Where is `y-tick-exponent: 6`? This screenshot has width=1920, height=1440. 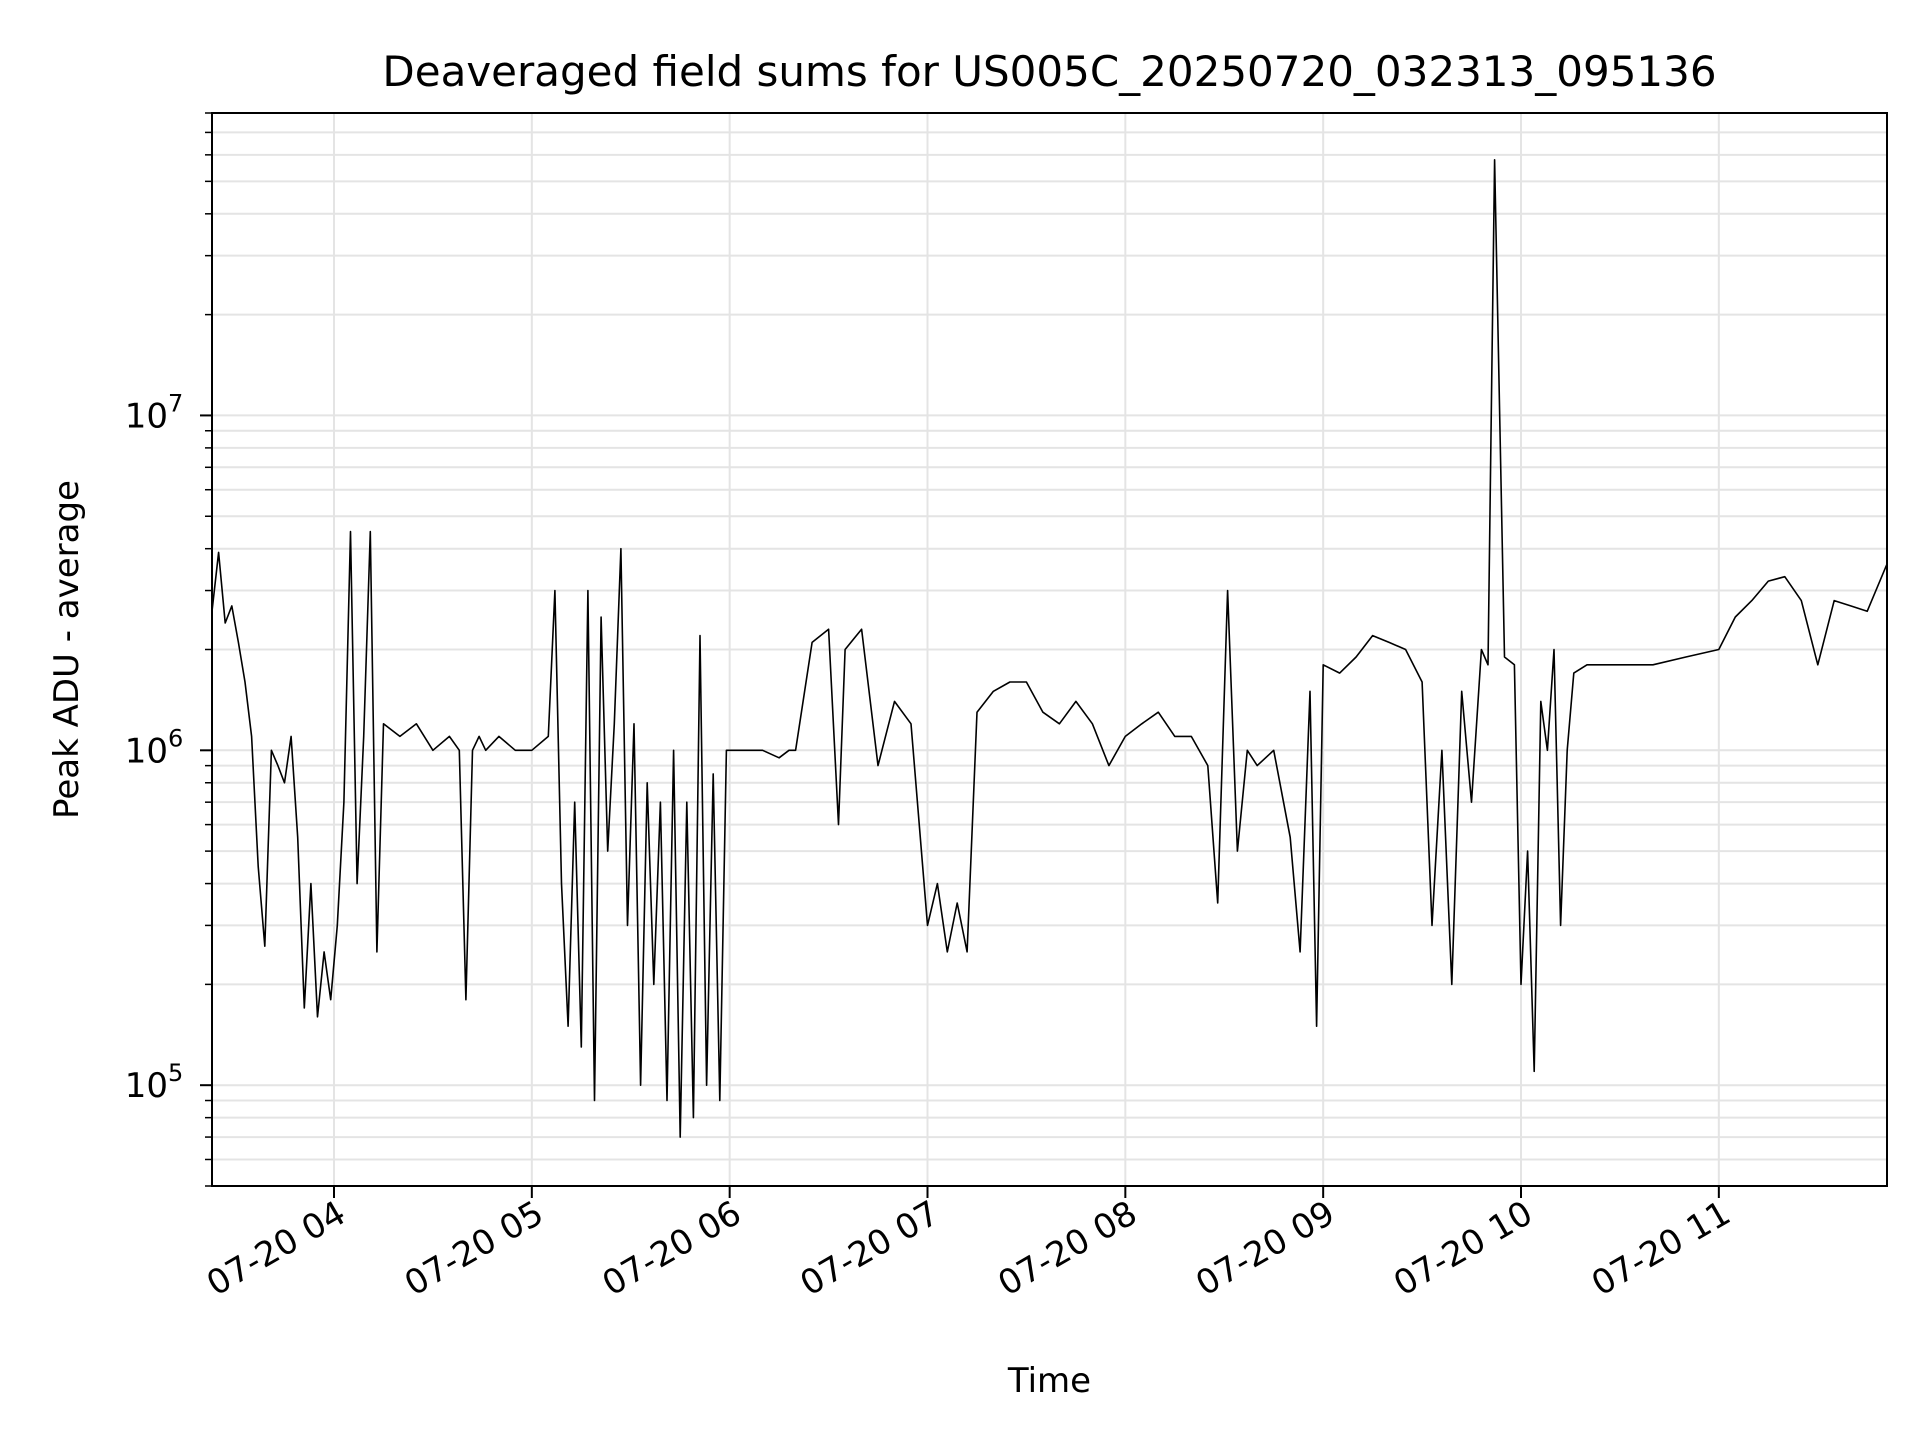 y-tick-exponent: 6 is located at coordinates (175, 738).